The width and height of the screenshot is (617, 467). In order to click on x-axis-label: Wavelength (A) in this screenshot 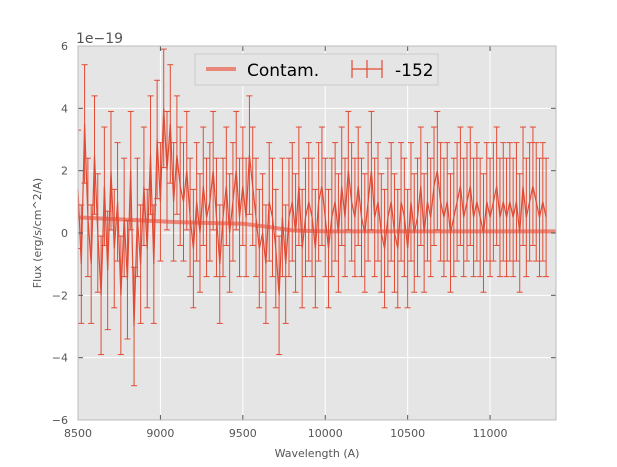, I will do `click(317, 453)`.